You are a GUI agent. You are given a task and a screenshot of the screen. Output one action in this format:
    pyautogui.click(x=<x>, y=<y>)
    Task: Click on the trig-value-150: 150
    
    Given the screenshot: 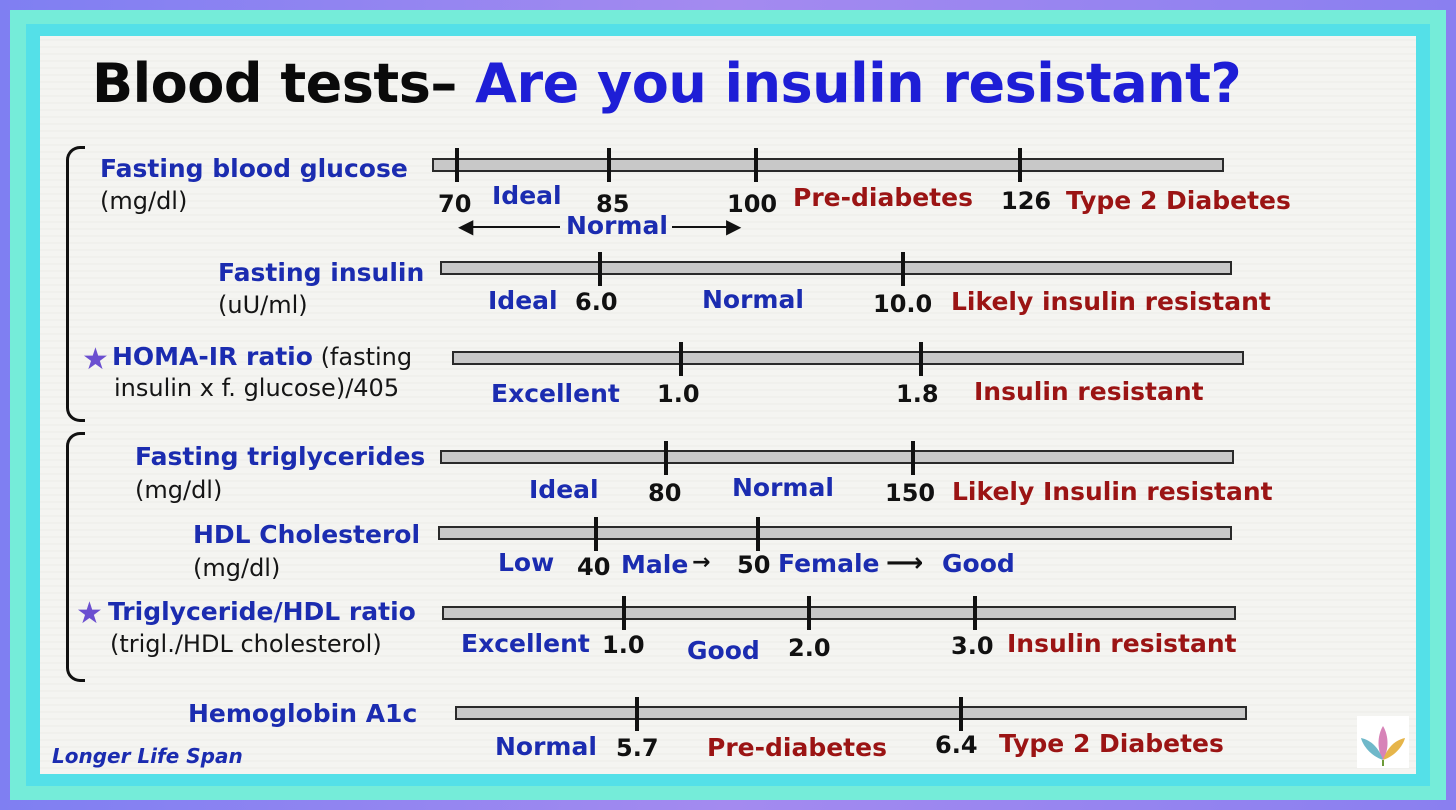 What is the action you would take?
    pyautogui.click(x=910, y=493)
    